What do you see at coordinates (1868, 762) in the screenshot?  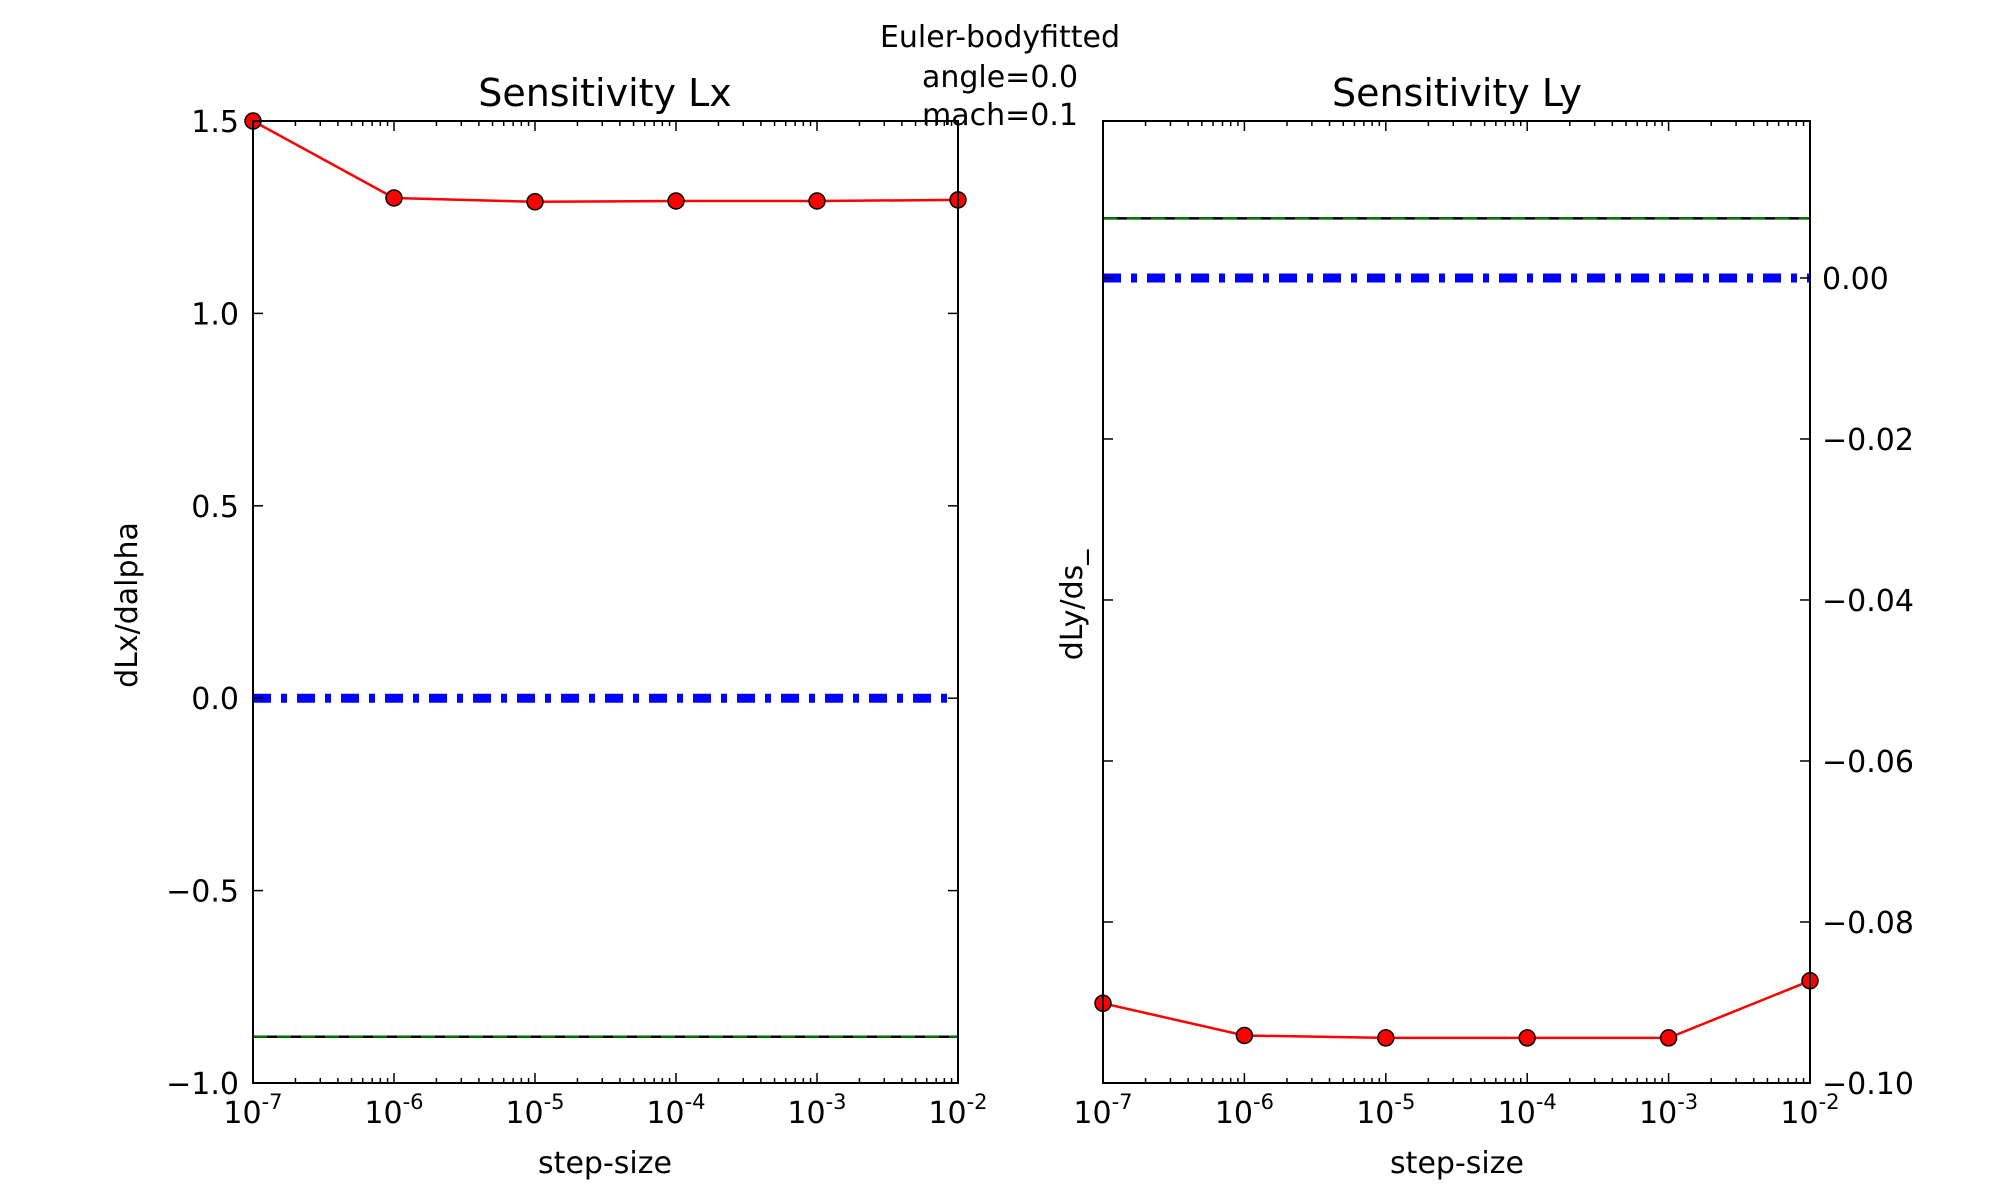 I see `y-tick-label: −0.06` at bounding box center [1868, 762].